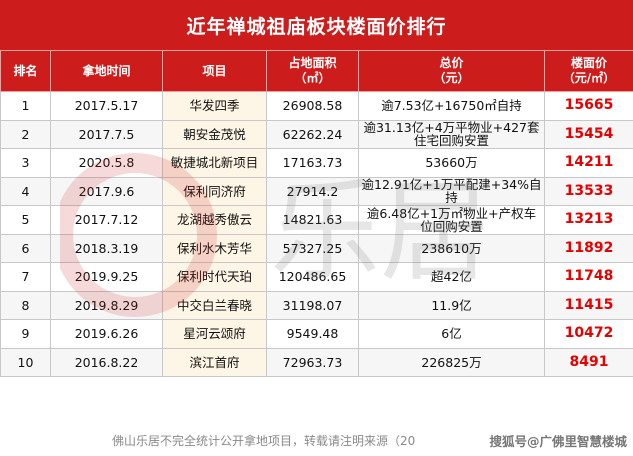 The width and height of the screenshot is (633, 456). What do you see at coordinates (451, 334) in the screenshot?
I see `total-cell: 6亿` at bounding box center [451, 334].